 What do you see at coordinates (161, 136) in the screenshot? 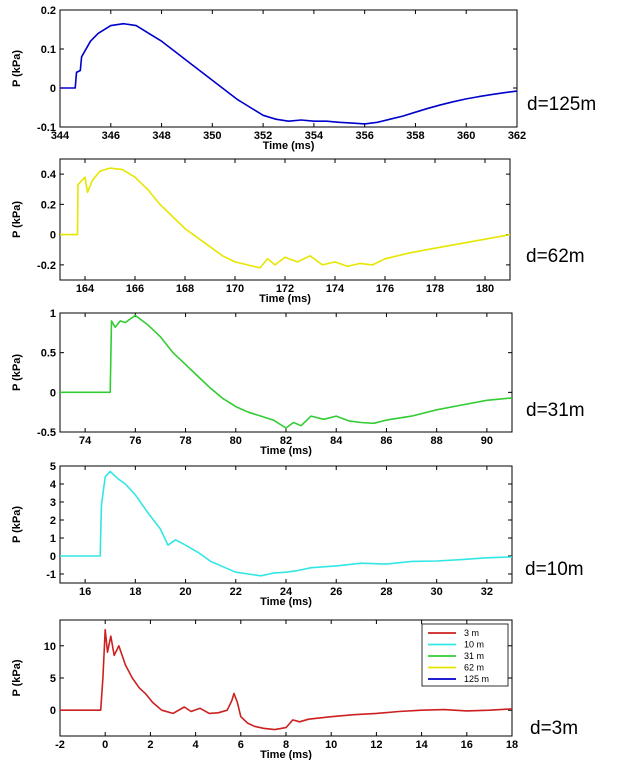
I see `x-tick-label: 348` at bounding box center [161, 136].